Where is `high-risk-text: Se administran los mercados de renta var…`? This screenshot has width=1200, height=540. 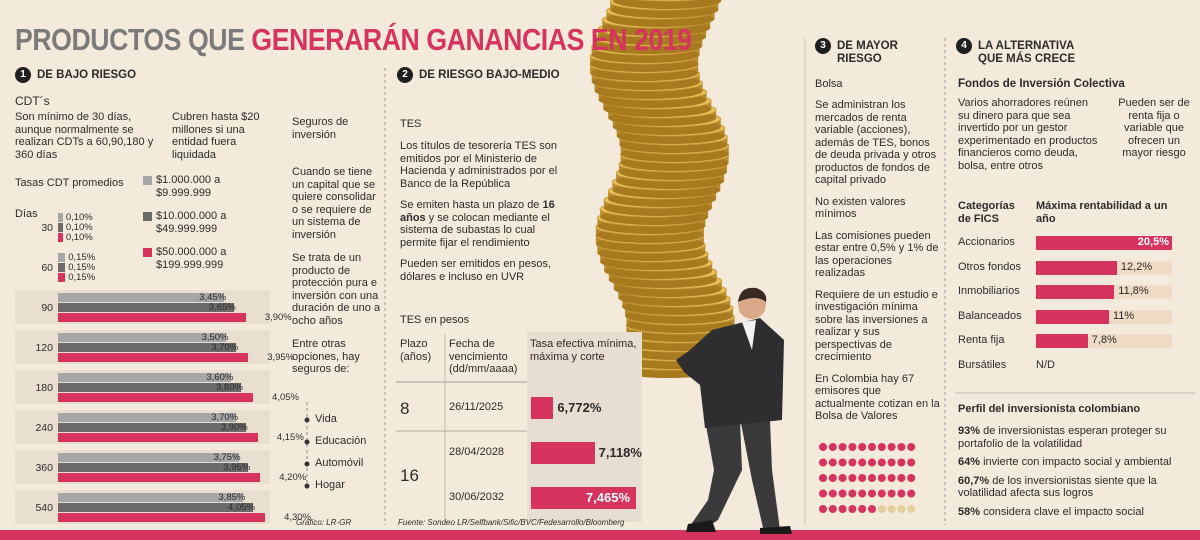
high-risk-text: Se administran los mercados de renta var… is located at coordinates (877, 265).